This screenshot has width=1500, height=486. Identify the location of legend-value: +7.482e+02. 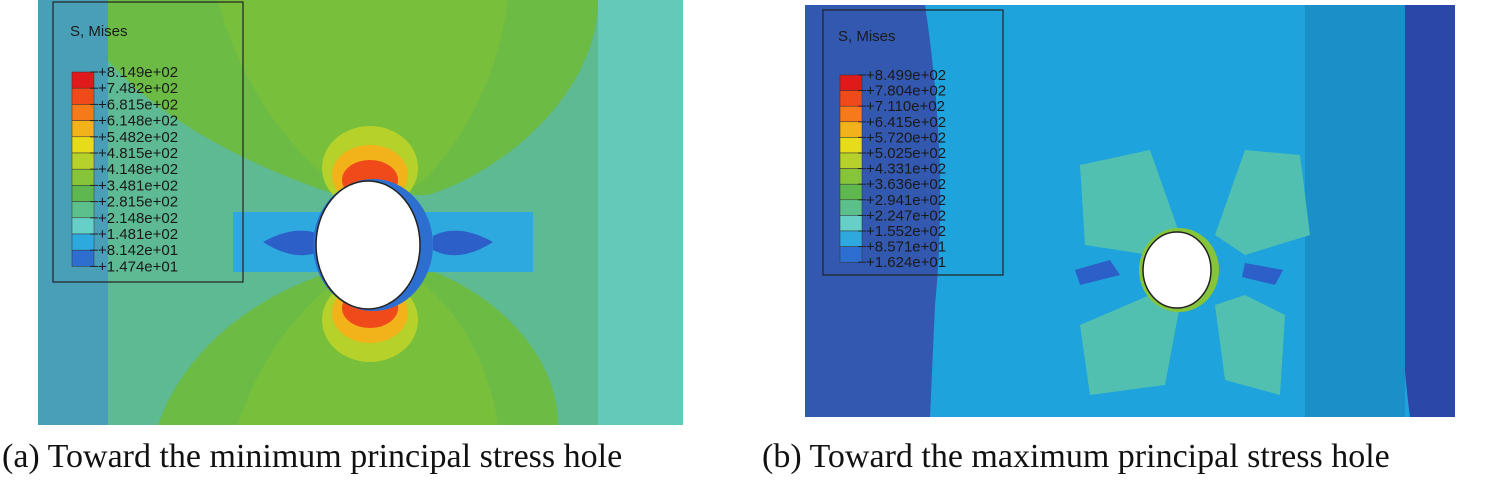
(138, 88).